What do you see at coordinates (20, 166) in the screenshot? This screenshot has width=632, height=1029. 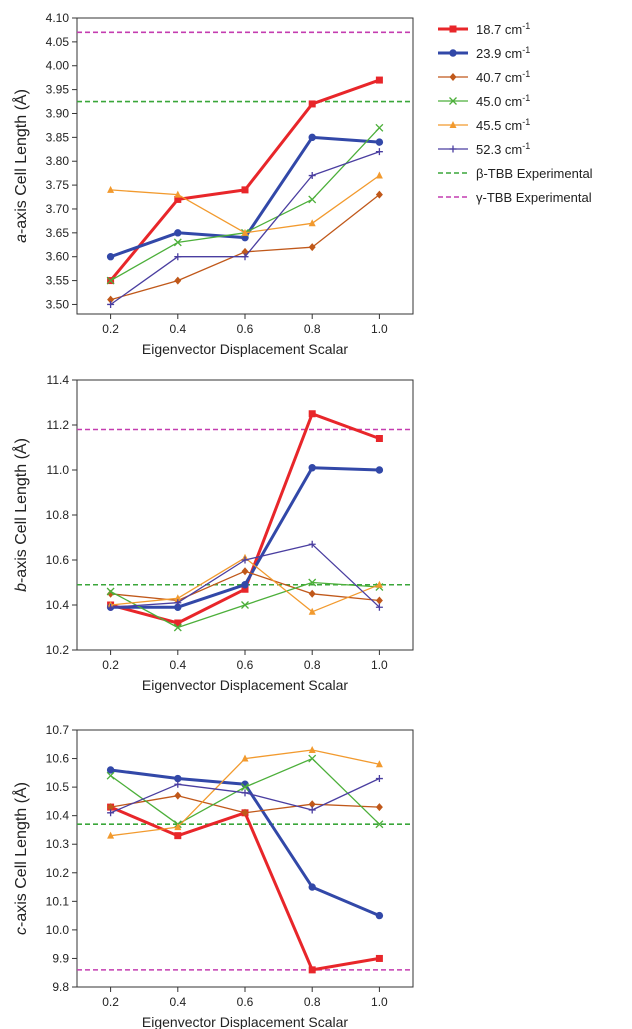 I see `y-axis-title: a-axis Cell Length (Å)` at bounding box center [20, 166].